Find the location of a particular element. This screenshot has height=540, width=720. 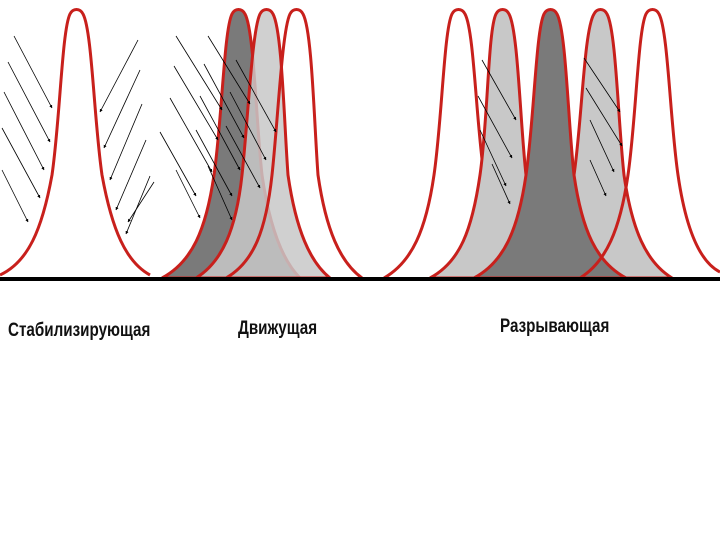

distribution-curve-moving-b is located at coordinates (262, 144).